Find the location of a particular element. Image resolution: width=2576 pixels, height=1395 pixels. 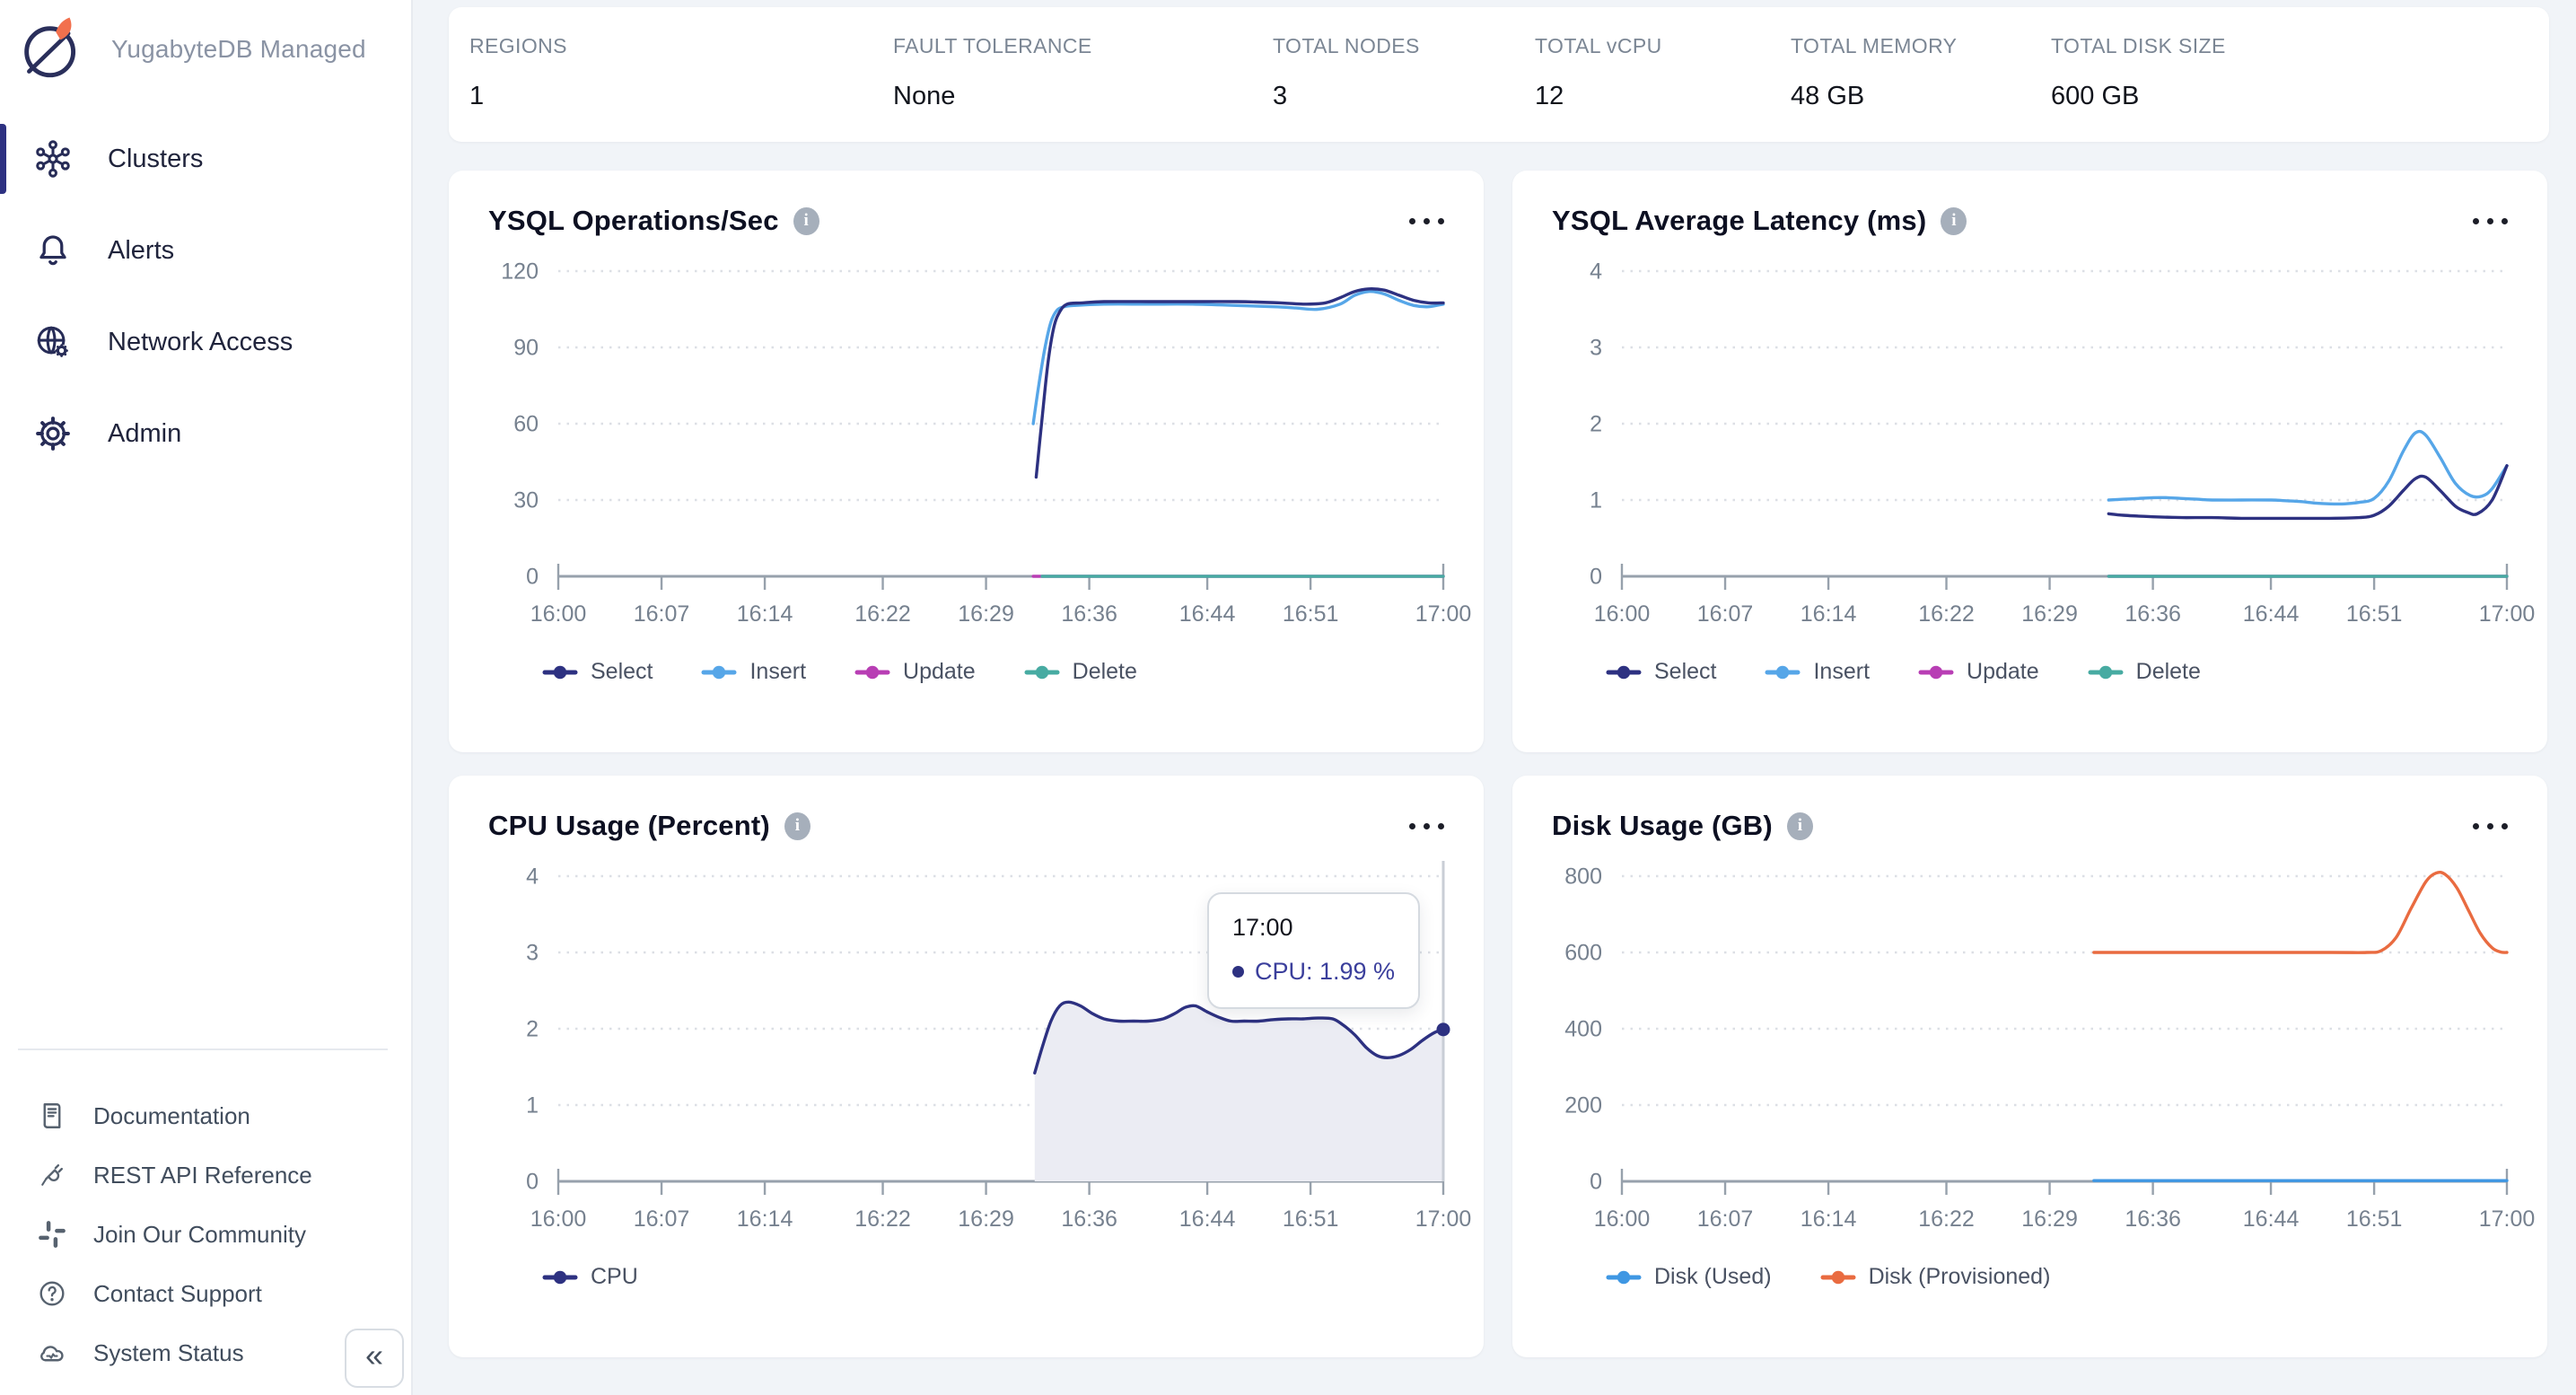

sidebar-link-system-status: System Status is located at coordinates (205, 1352).